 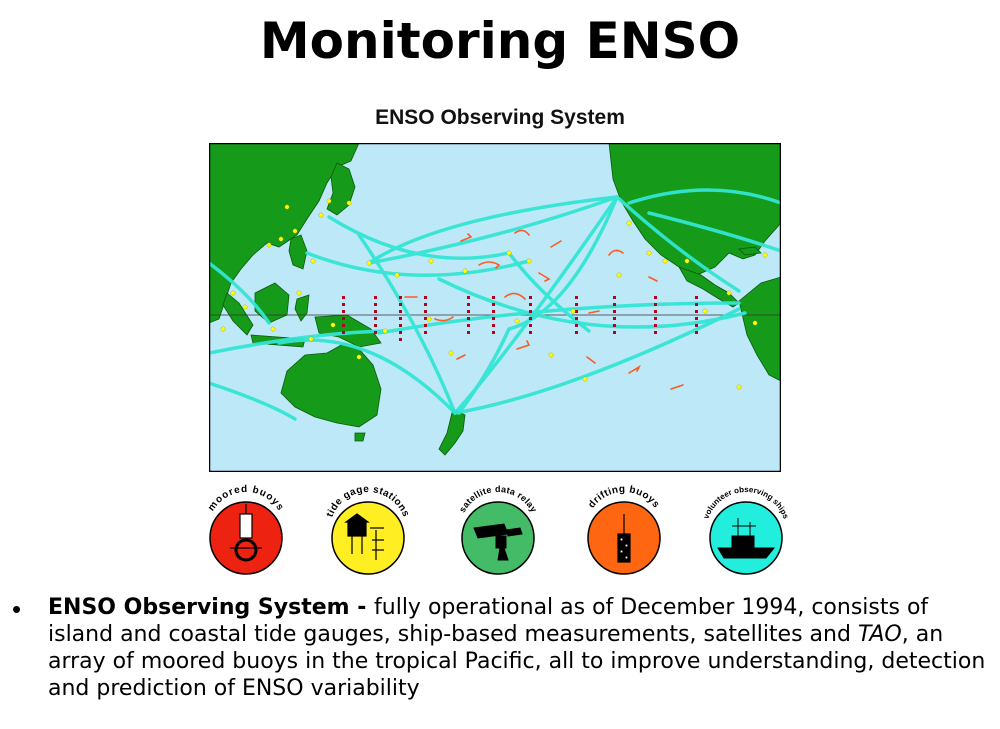 What do you see at coordinates (498, 542) in the screenshot?
I see `satellite-icon` at bounding box center [498, 542].